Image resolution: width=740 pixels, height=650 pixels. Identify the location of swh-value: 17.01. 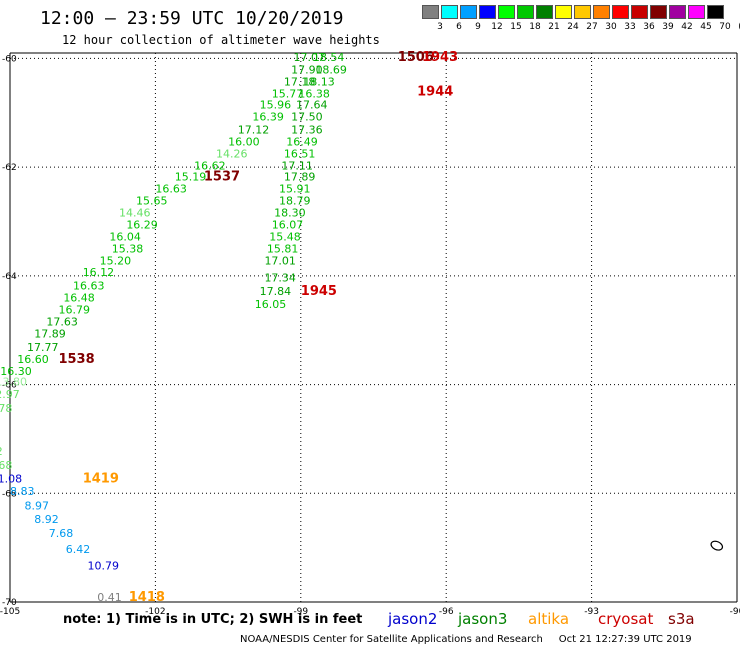
(280, 260).